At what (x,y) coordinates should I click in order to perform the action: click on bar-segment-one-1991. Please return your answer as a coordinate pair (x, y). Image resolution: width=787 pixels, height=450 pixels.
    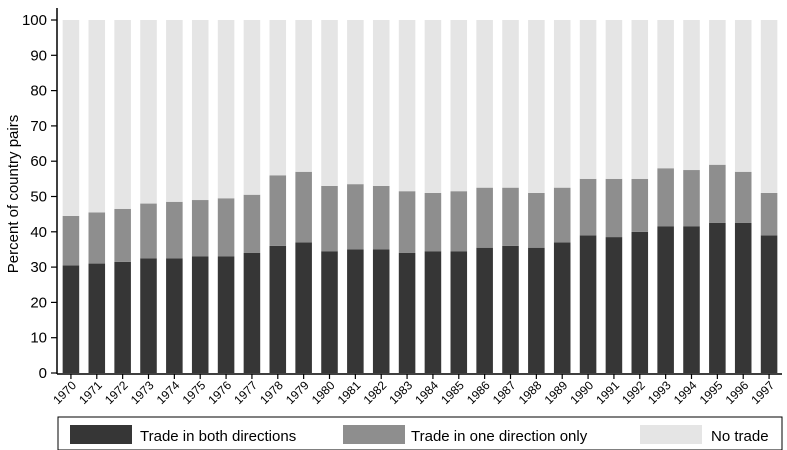
    Looking at the image, I should click on (614, 208).